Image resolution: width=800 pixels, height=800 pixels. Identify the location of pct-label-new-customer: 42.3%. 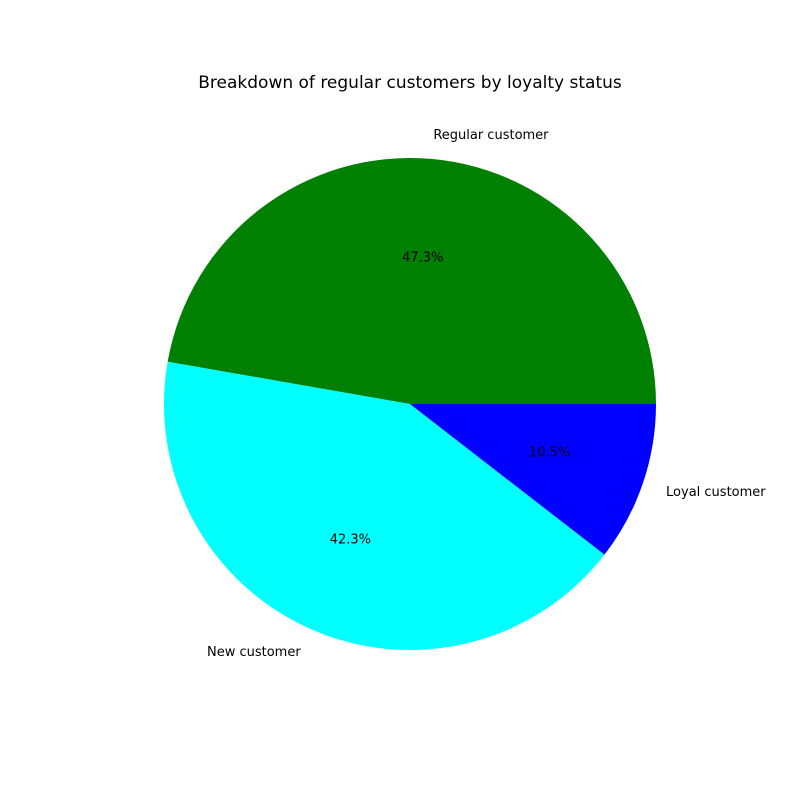
(350, 540).